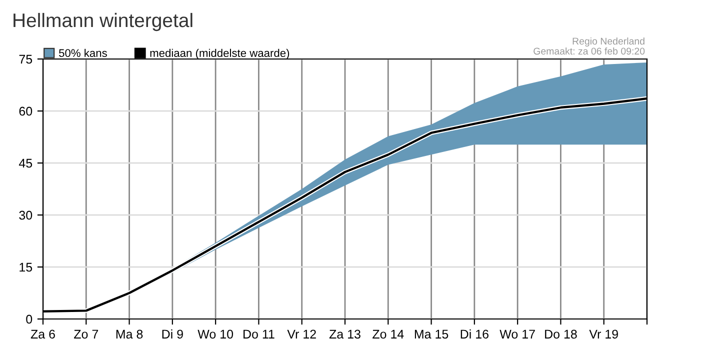  I want to click on text: Regio Nederland, so click(608, 42).